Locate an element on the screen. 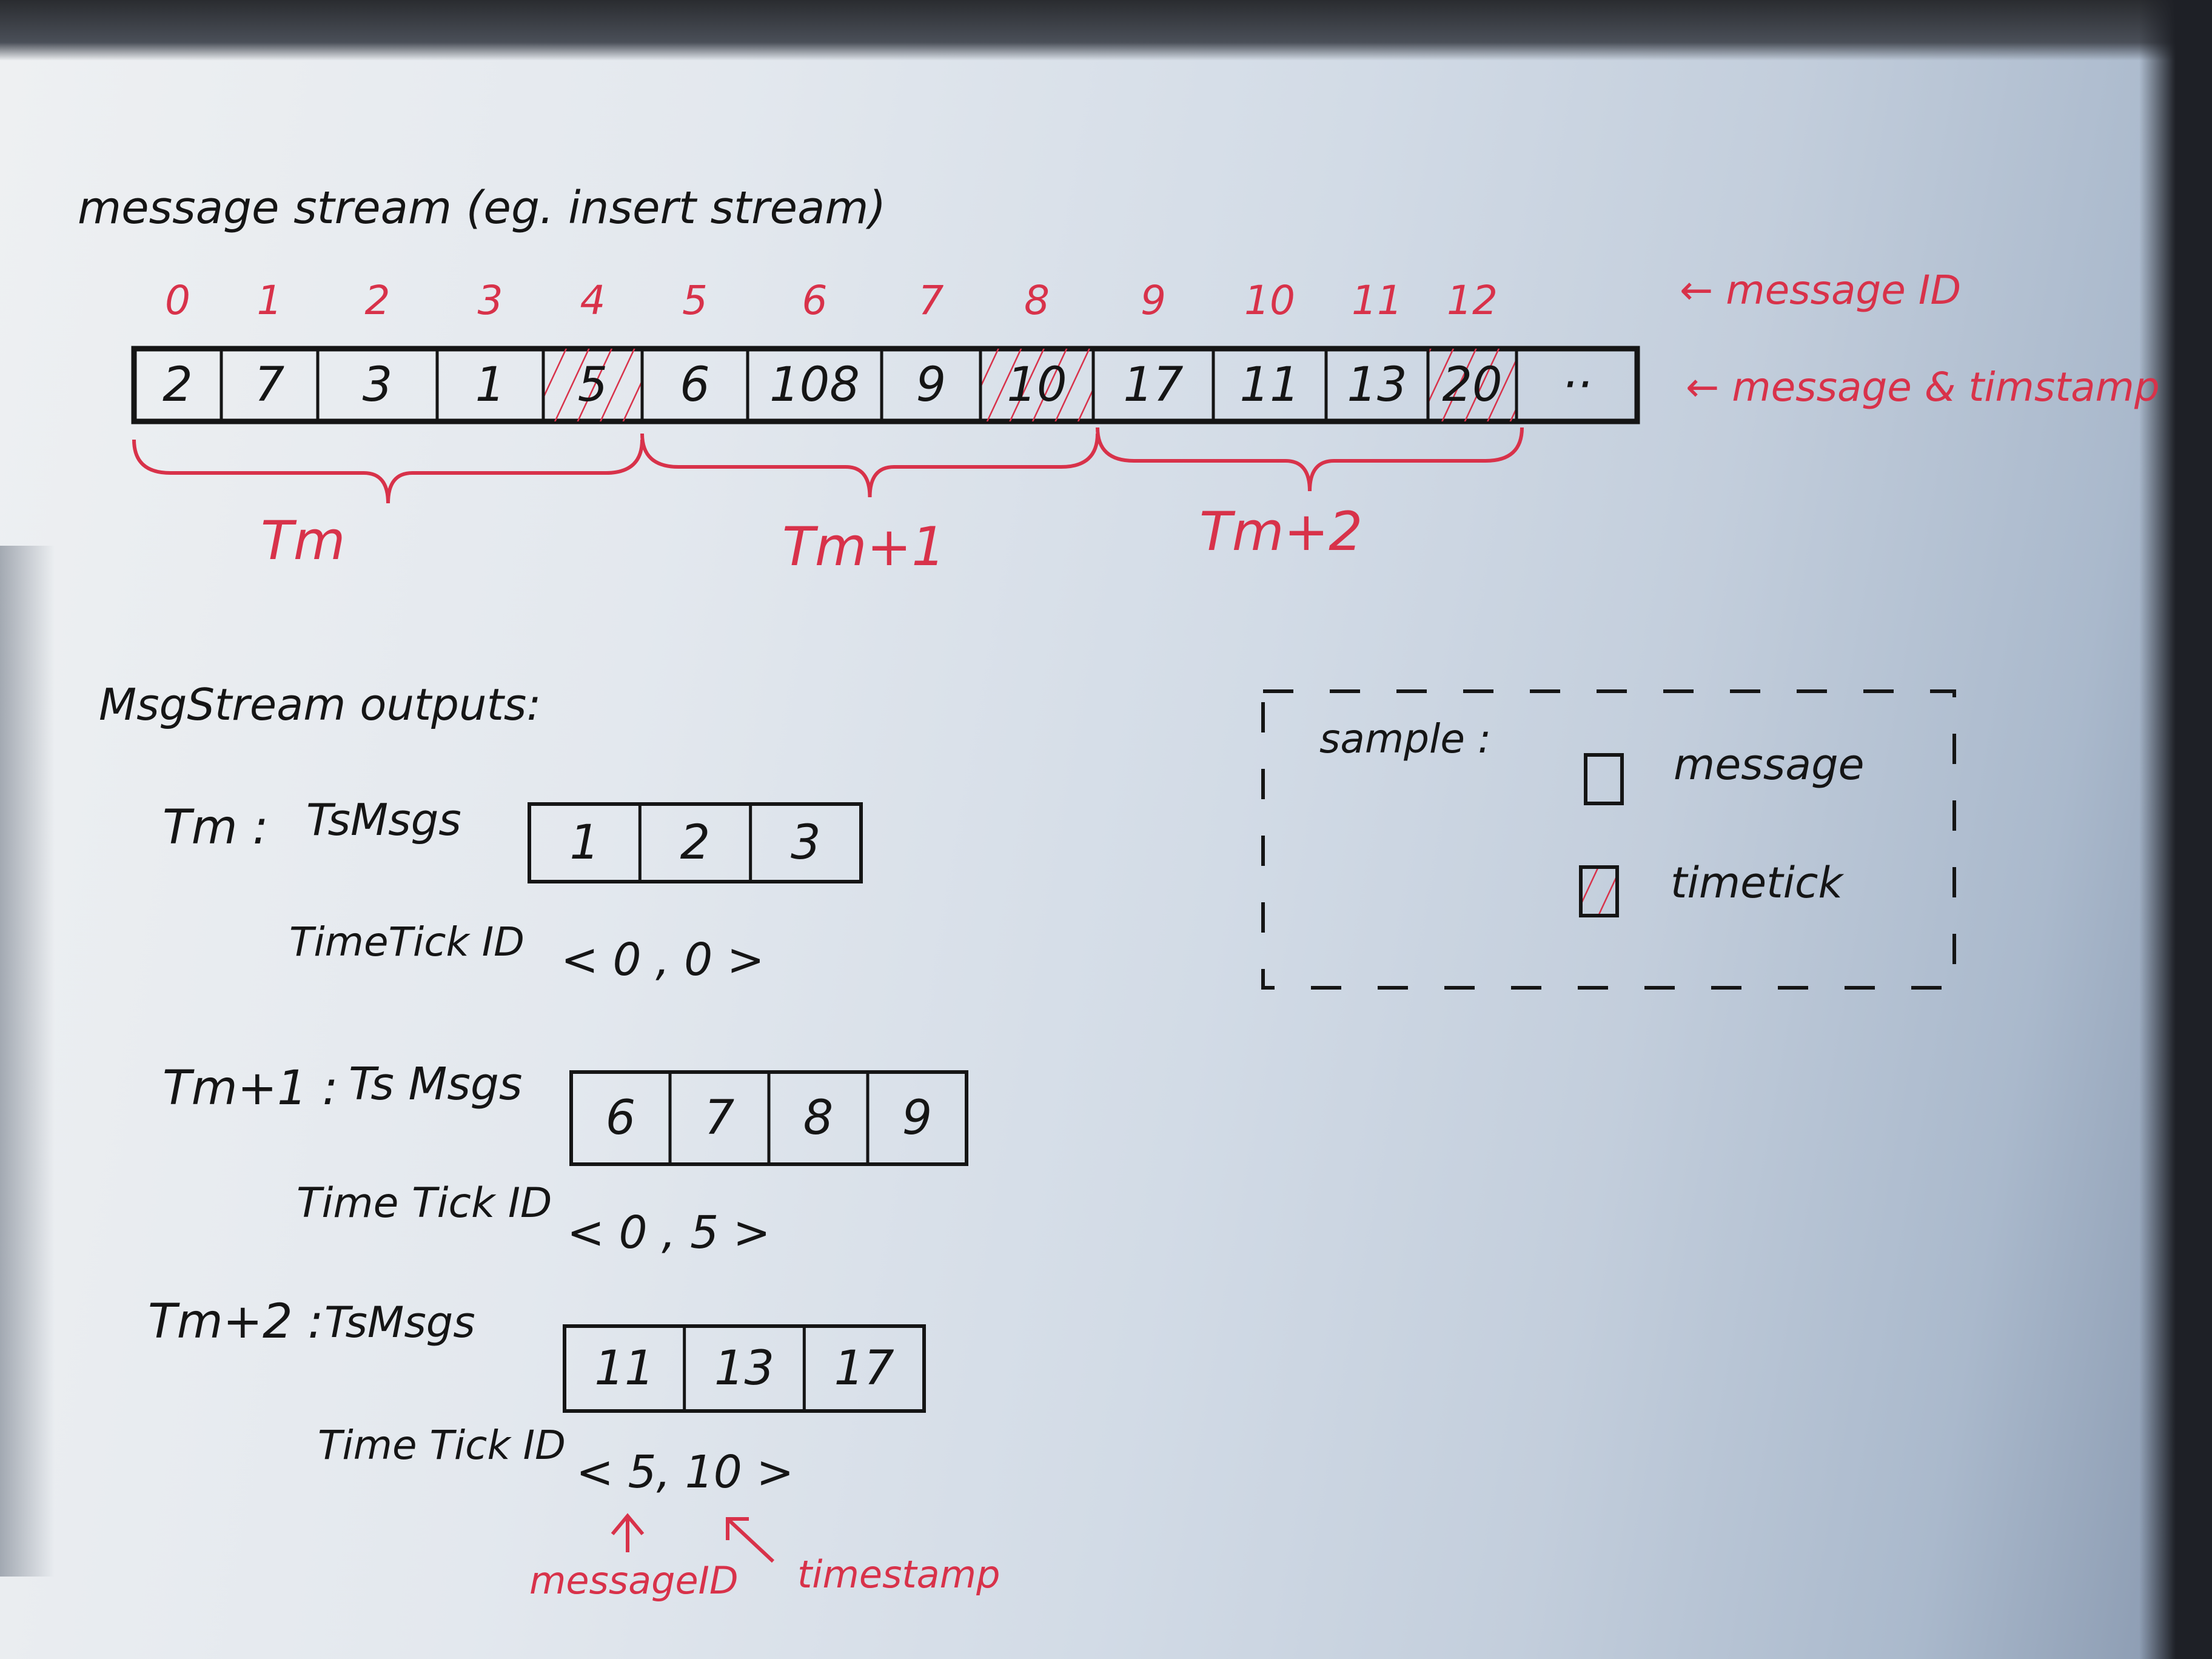 The height and width of the screenshot is (1659, 2212). stream-cell: 17 is located at coordinates (1153, 385).